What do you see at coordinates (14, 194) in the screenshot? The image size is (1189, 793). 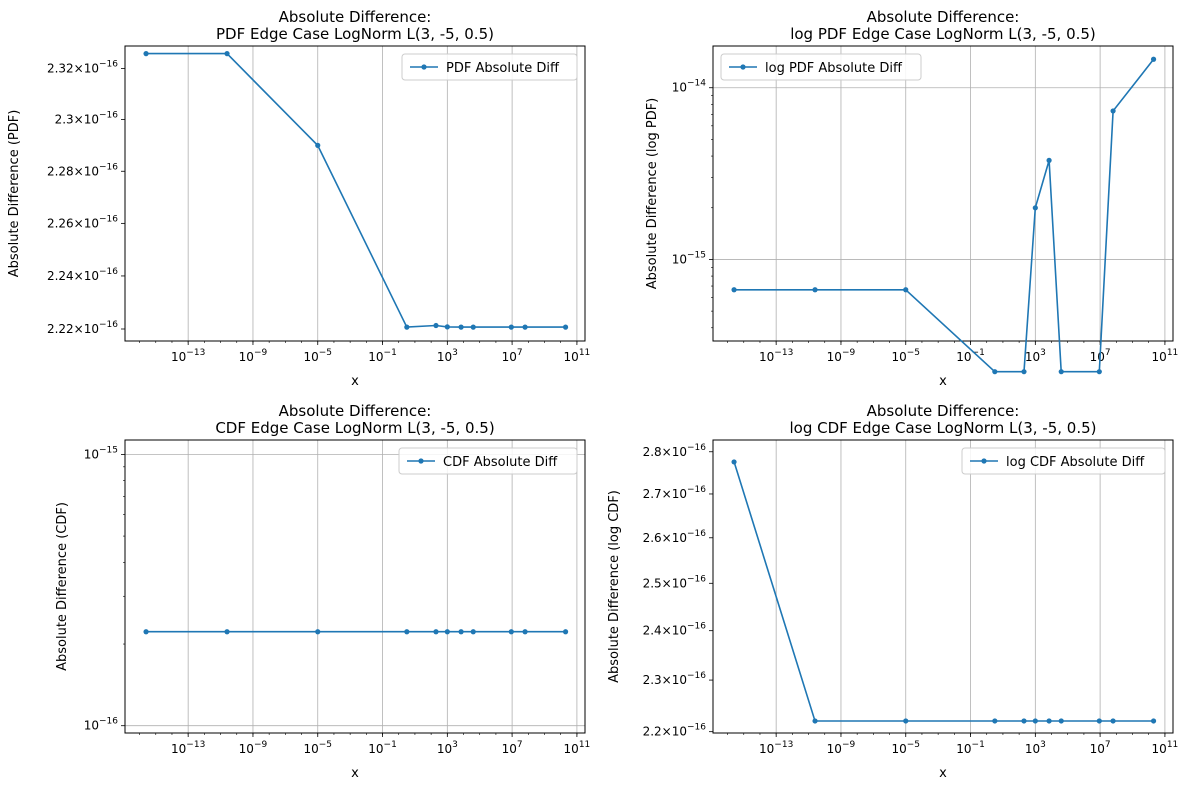 I see `y-axis-label: Absolute Difference (PDF)` at bounding box center [14, 194].